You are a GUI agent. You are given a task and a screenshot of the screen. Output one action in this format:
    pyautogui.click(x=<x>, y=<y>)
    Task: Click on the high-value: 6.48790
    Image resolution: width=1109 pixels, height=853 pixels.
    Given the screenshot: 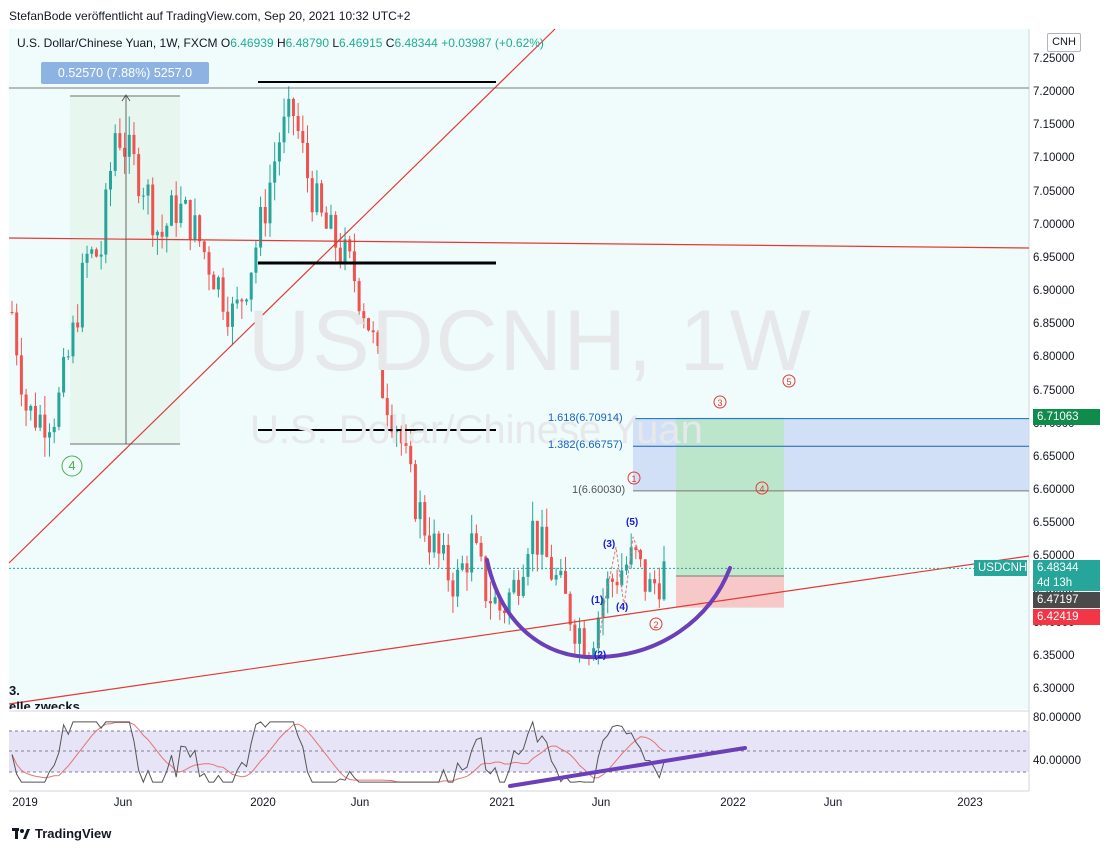 What is the action you would take?
    pyautogui.click(x=307, y=43)
    